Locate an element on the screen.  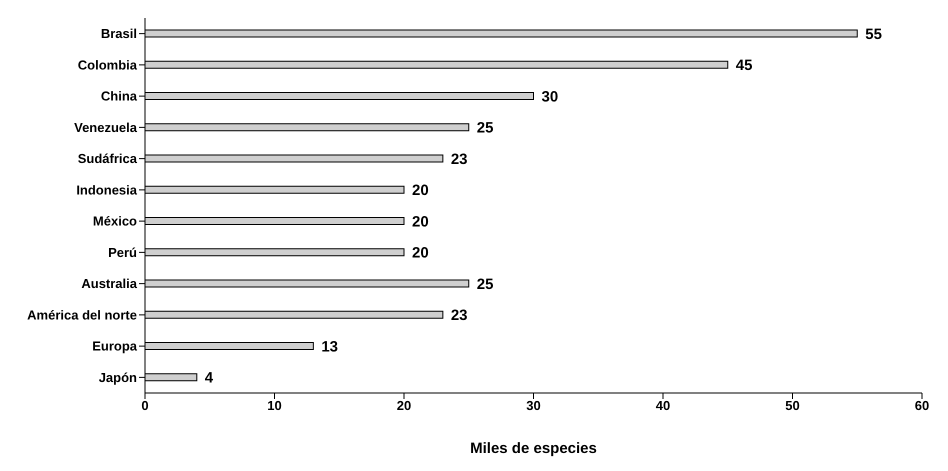
y-tick-label: América del norte is located at coordinates (82, 314).